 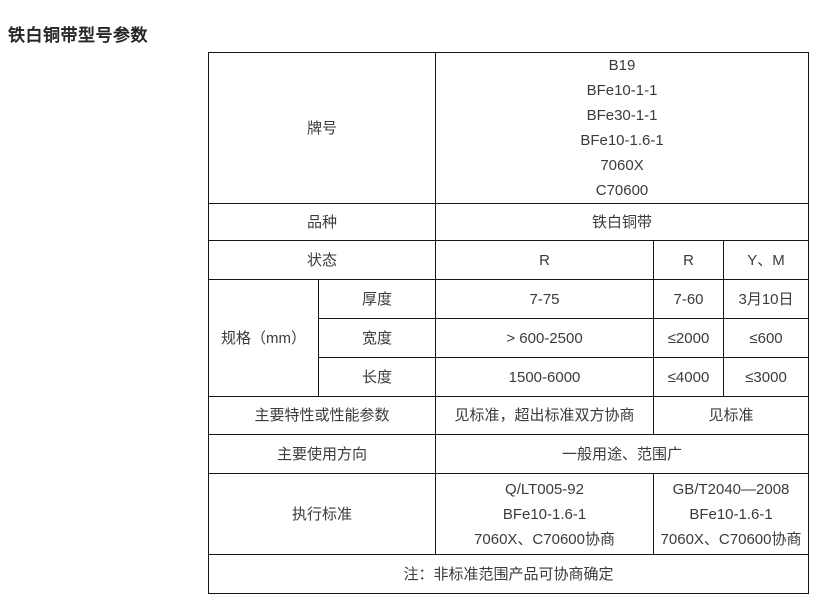 I want to click on length-col-b: 1500-6000, so click(x=545, y=377).